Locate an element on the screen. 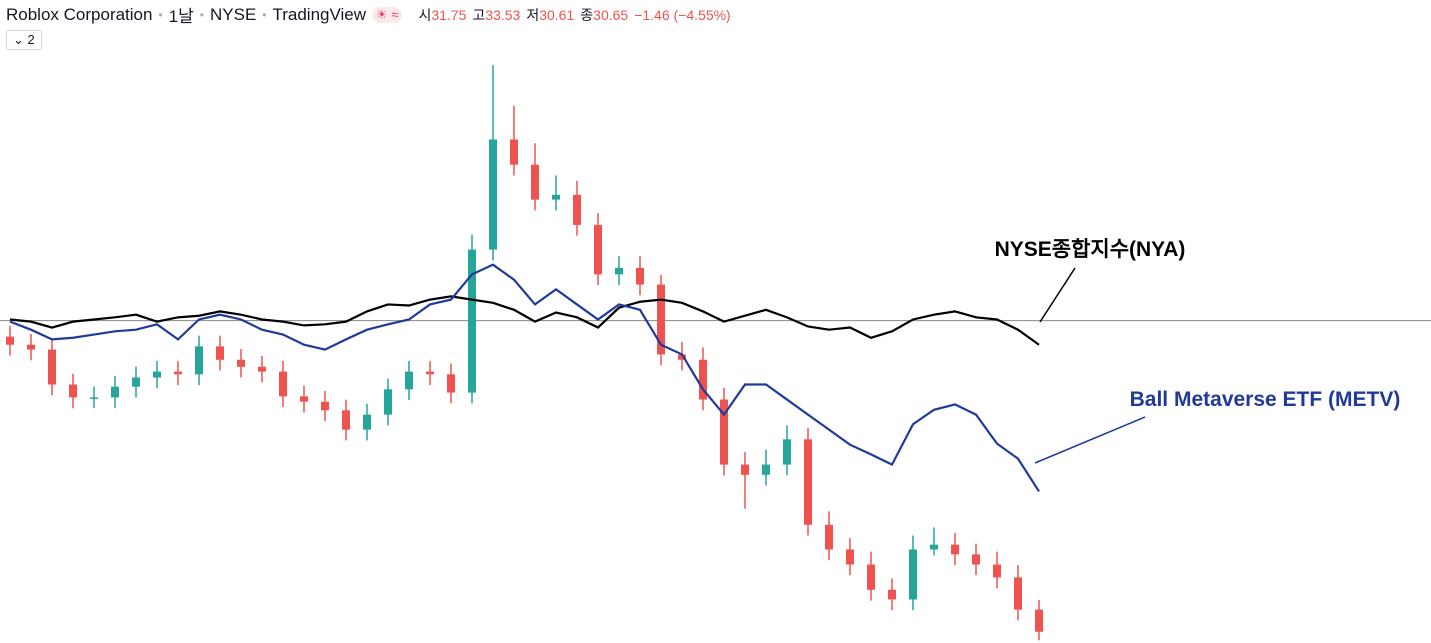 This screenshot has height=643, width=1431. ohlc: 시31.75 고33.53 저30.61 종30.65 −1.46 (−4.55%) is located at coordinates (577, 15).